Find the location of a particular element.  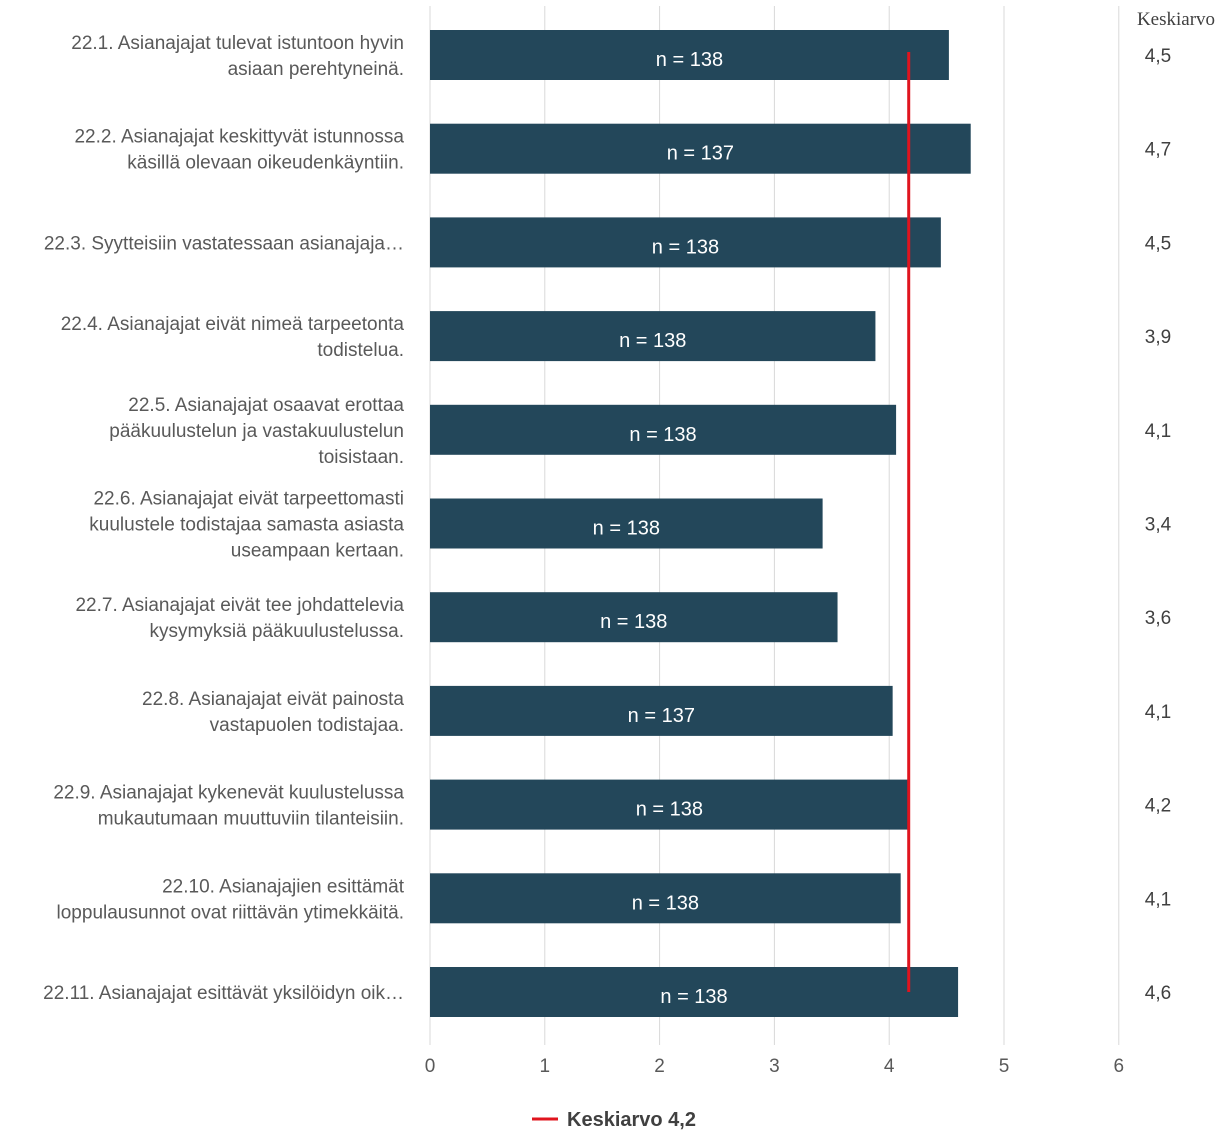

mean-column-header: Keskiarvo is located at coordinates (1176, 19).